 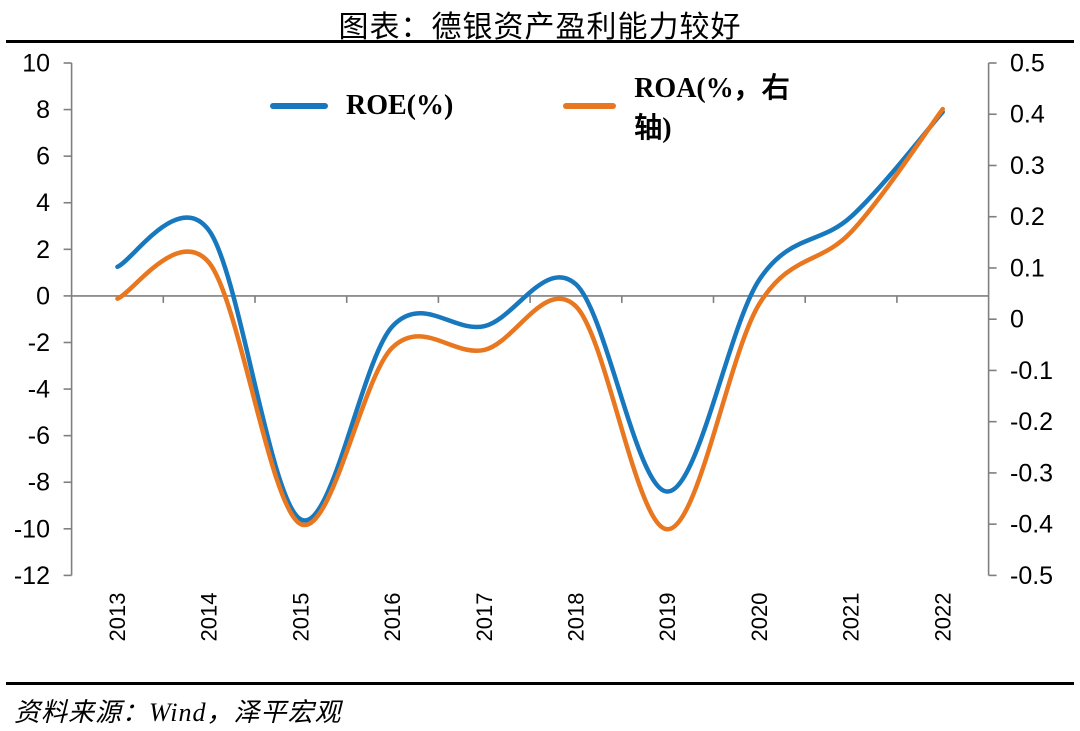 What do you see at coordinates (540, 27) in the screenshot?
I see `chart-title: 图表：德银资产盈利能力较好` at bounding box center [540, 27].